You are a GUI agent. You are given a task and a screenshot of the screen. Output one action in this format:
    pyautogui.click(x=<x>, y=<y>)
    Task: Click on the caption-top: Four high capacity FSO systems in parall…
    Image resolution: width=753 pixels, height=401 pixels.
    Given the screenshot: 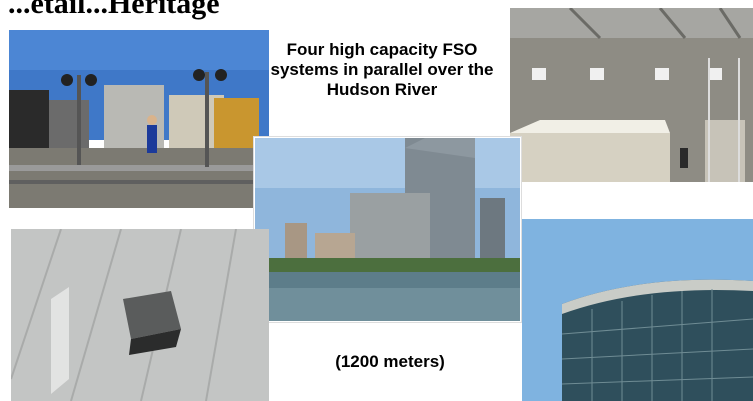 What is the action you would take?
    pyautogui.click(x=382, y=69)
    